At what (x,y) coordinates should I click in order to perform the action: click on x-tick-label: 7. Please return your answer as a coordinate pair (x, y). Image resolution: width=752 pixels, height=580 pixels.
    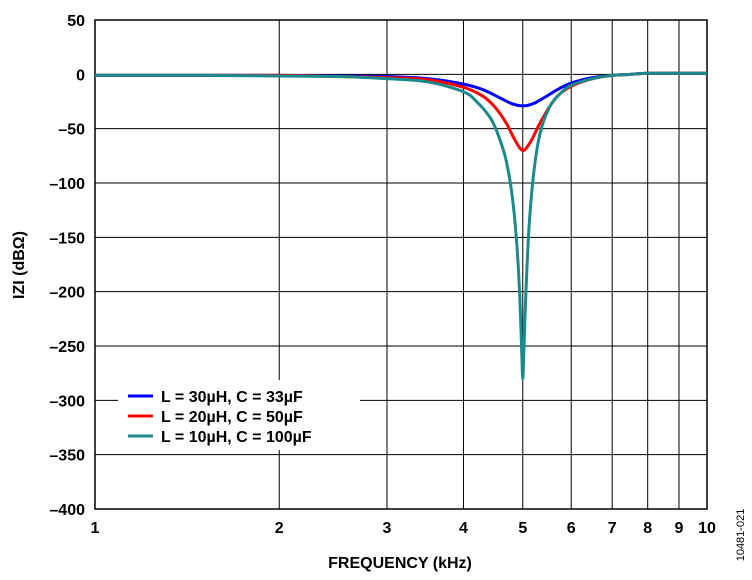
    Looking at the image, I should click on (612, 528).